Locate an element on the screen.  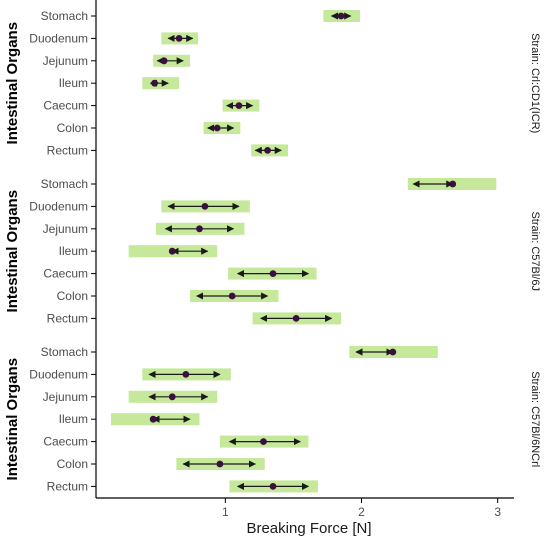
strain-strip-label: Strain: C57Bl/6J is located at coordinates (535, 250).